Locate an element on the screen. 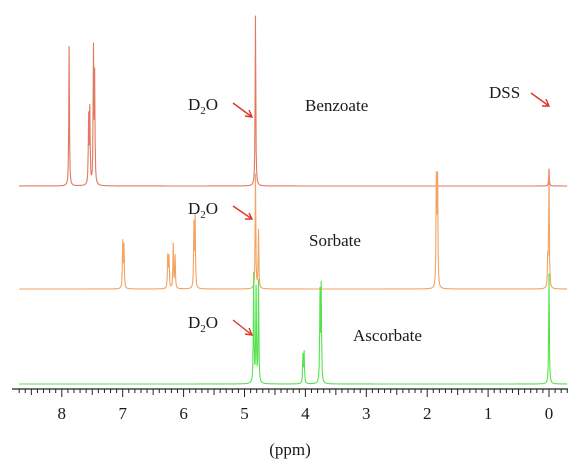 This screenshot has height=474, width=578. dss-arrow is located at coordinates (540, 99).